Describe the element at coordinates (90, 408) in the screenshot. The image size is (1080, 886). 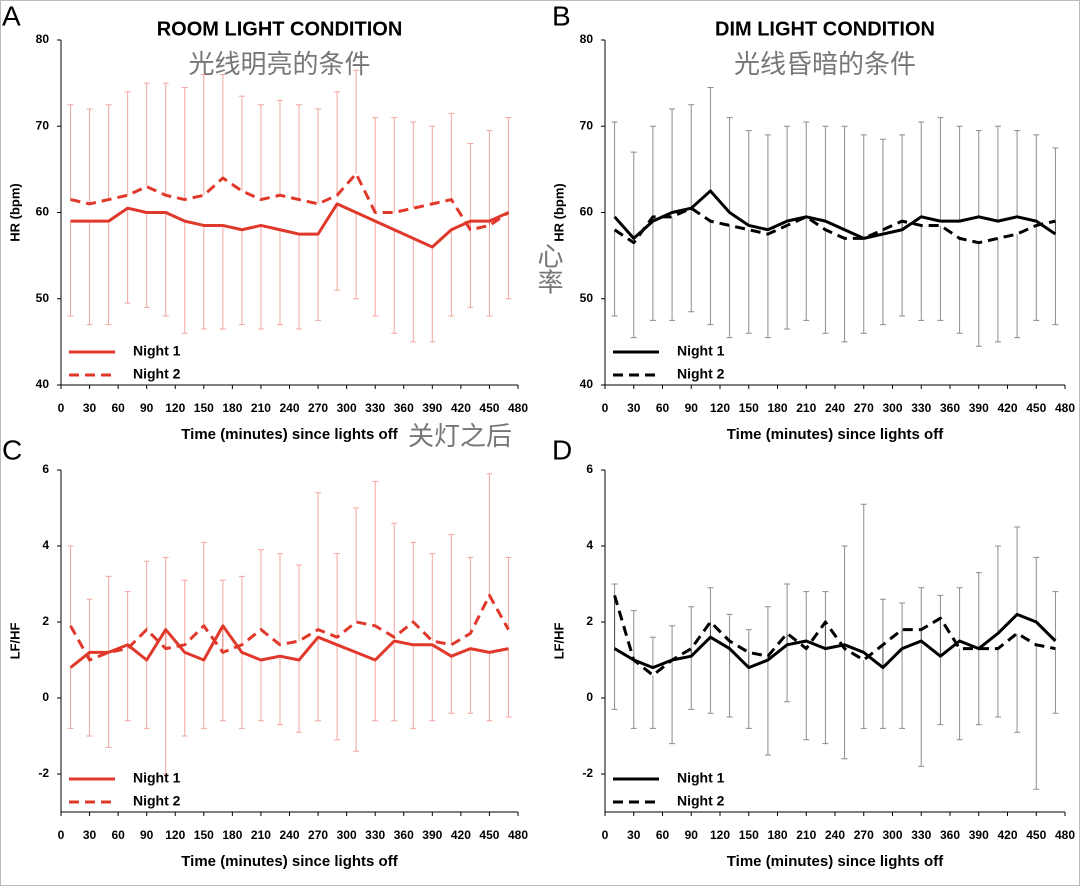
I see `x-tick-label: 30` at that location.